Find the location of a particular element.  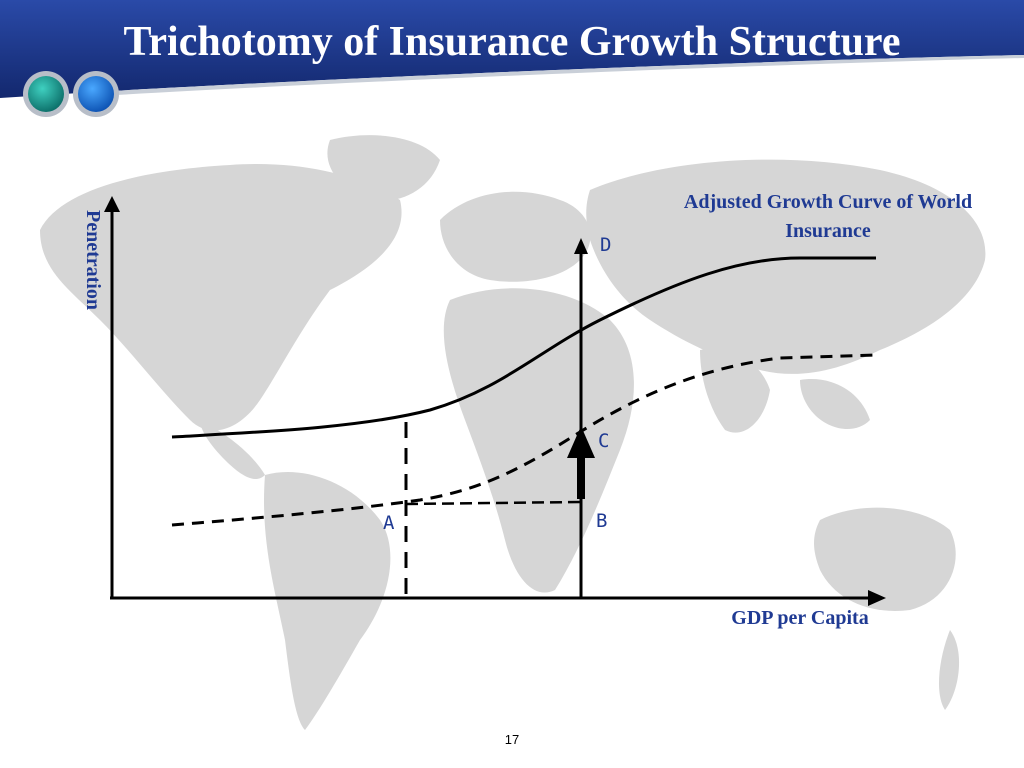

curve-label: Adjusted Growth Curve of World Insurance is located at coordinates (828, 216).